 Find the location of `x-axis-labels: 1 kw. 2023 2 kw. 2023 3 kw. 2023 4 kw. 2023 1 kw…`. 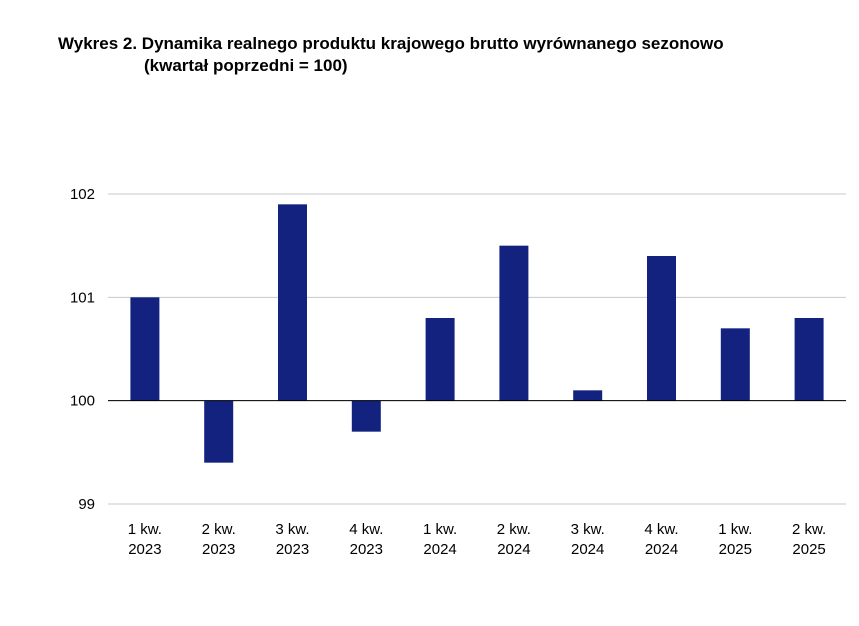

x-axis-labels: 1 kw. 2023 2 kw. 2023 3 kw. 2023 4 kw. 2023 1 kw… is located at coordinates (477, 539).